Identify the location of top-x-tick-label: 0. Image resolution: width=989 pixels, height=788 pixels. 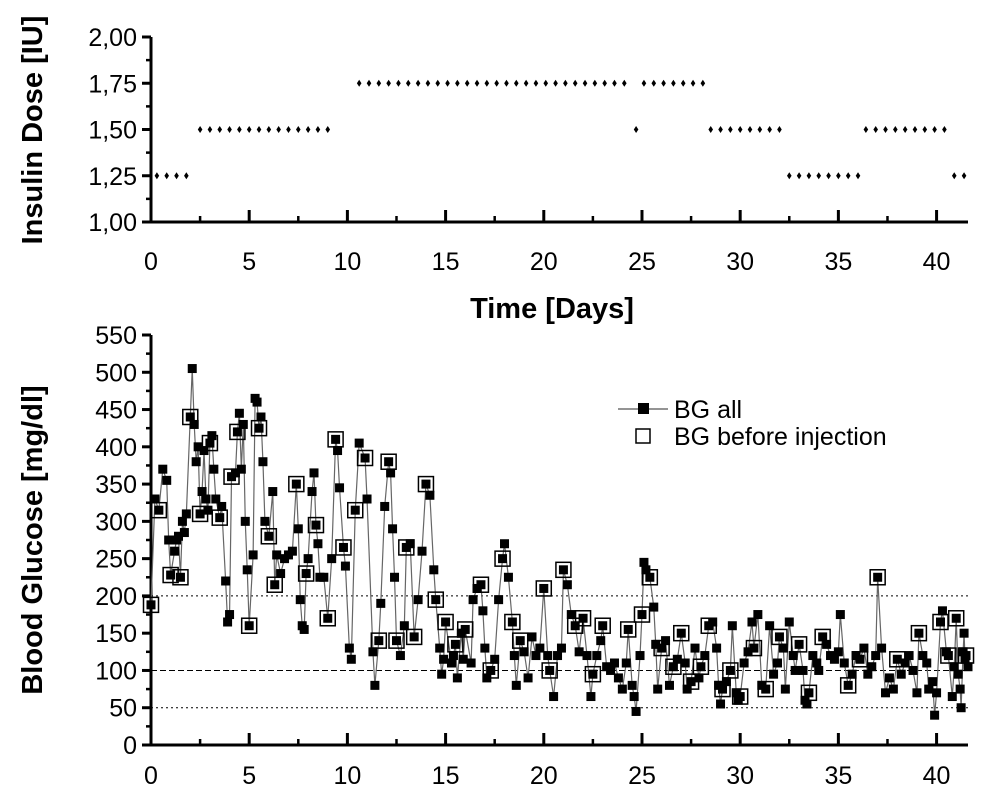
(151, 262).